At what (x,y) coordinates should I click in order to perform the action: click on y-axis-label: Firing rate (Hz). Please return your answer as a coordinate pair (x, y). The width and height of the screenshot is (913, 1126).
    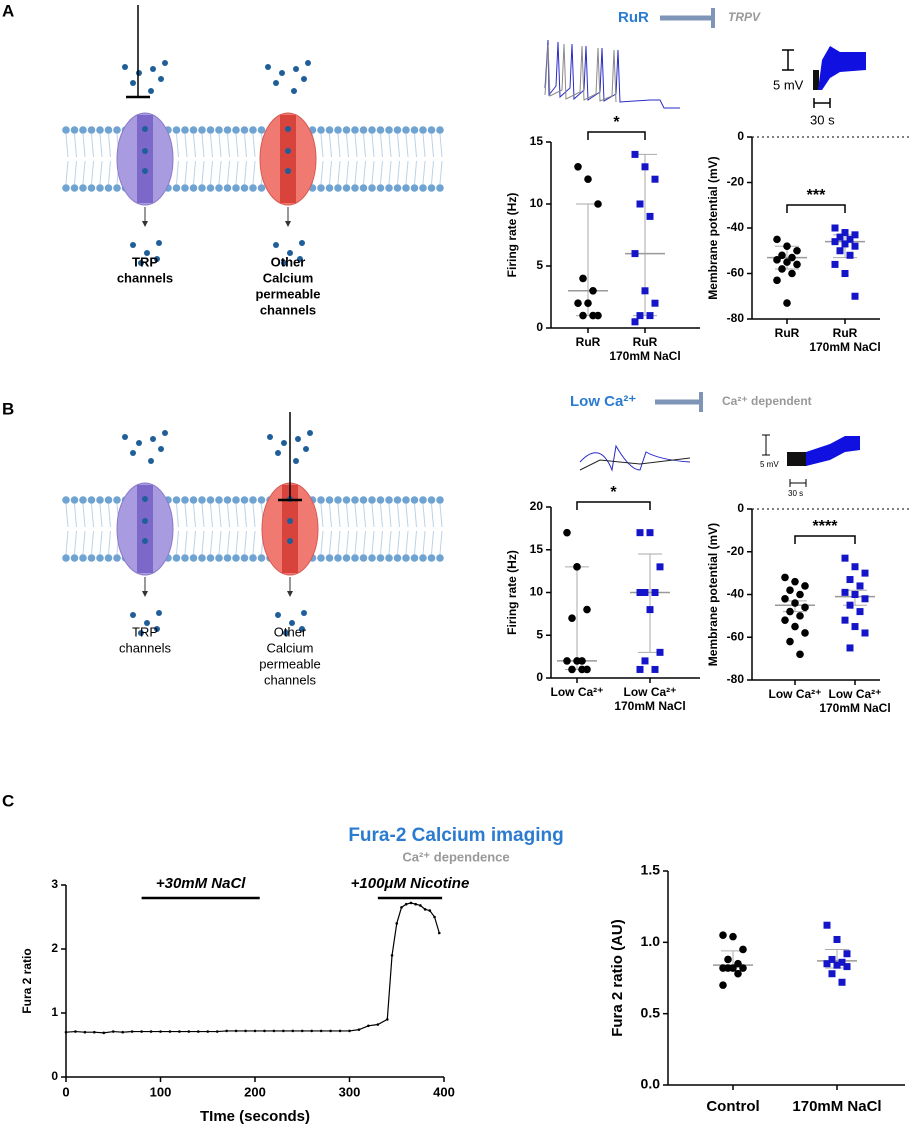
    Looking at the image, I should click on (512, 235).